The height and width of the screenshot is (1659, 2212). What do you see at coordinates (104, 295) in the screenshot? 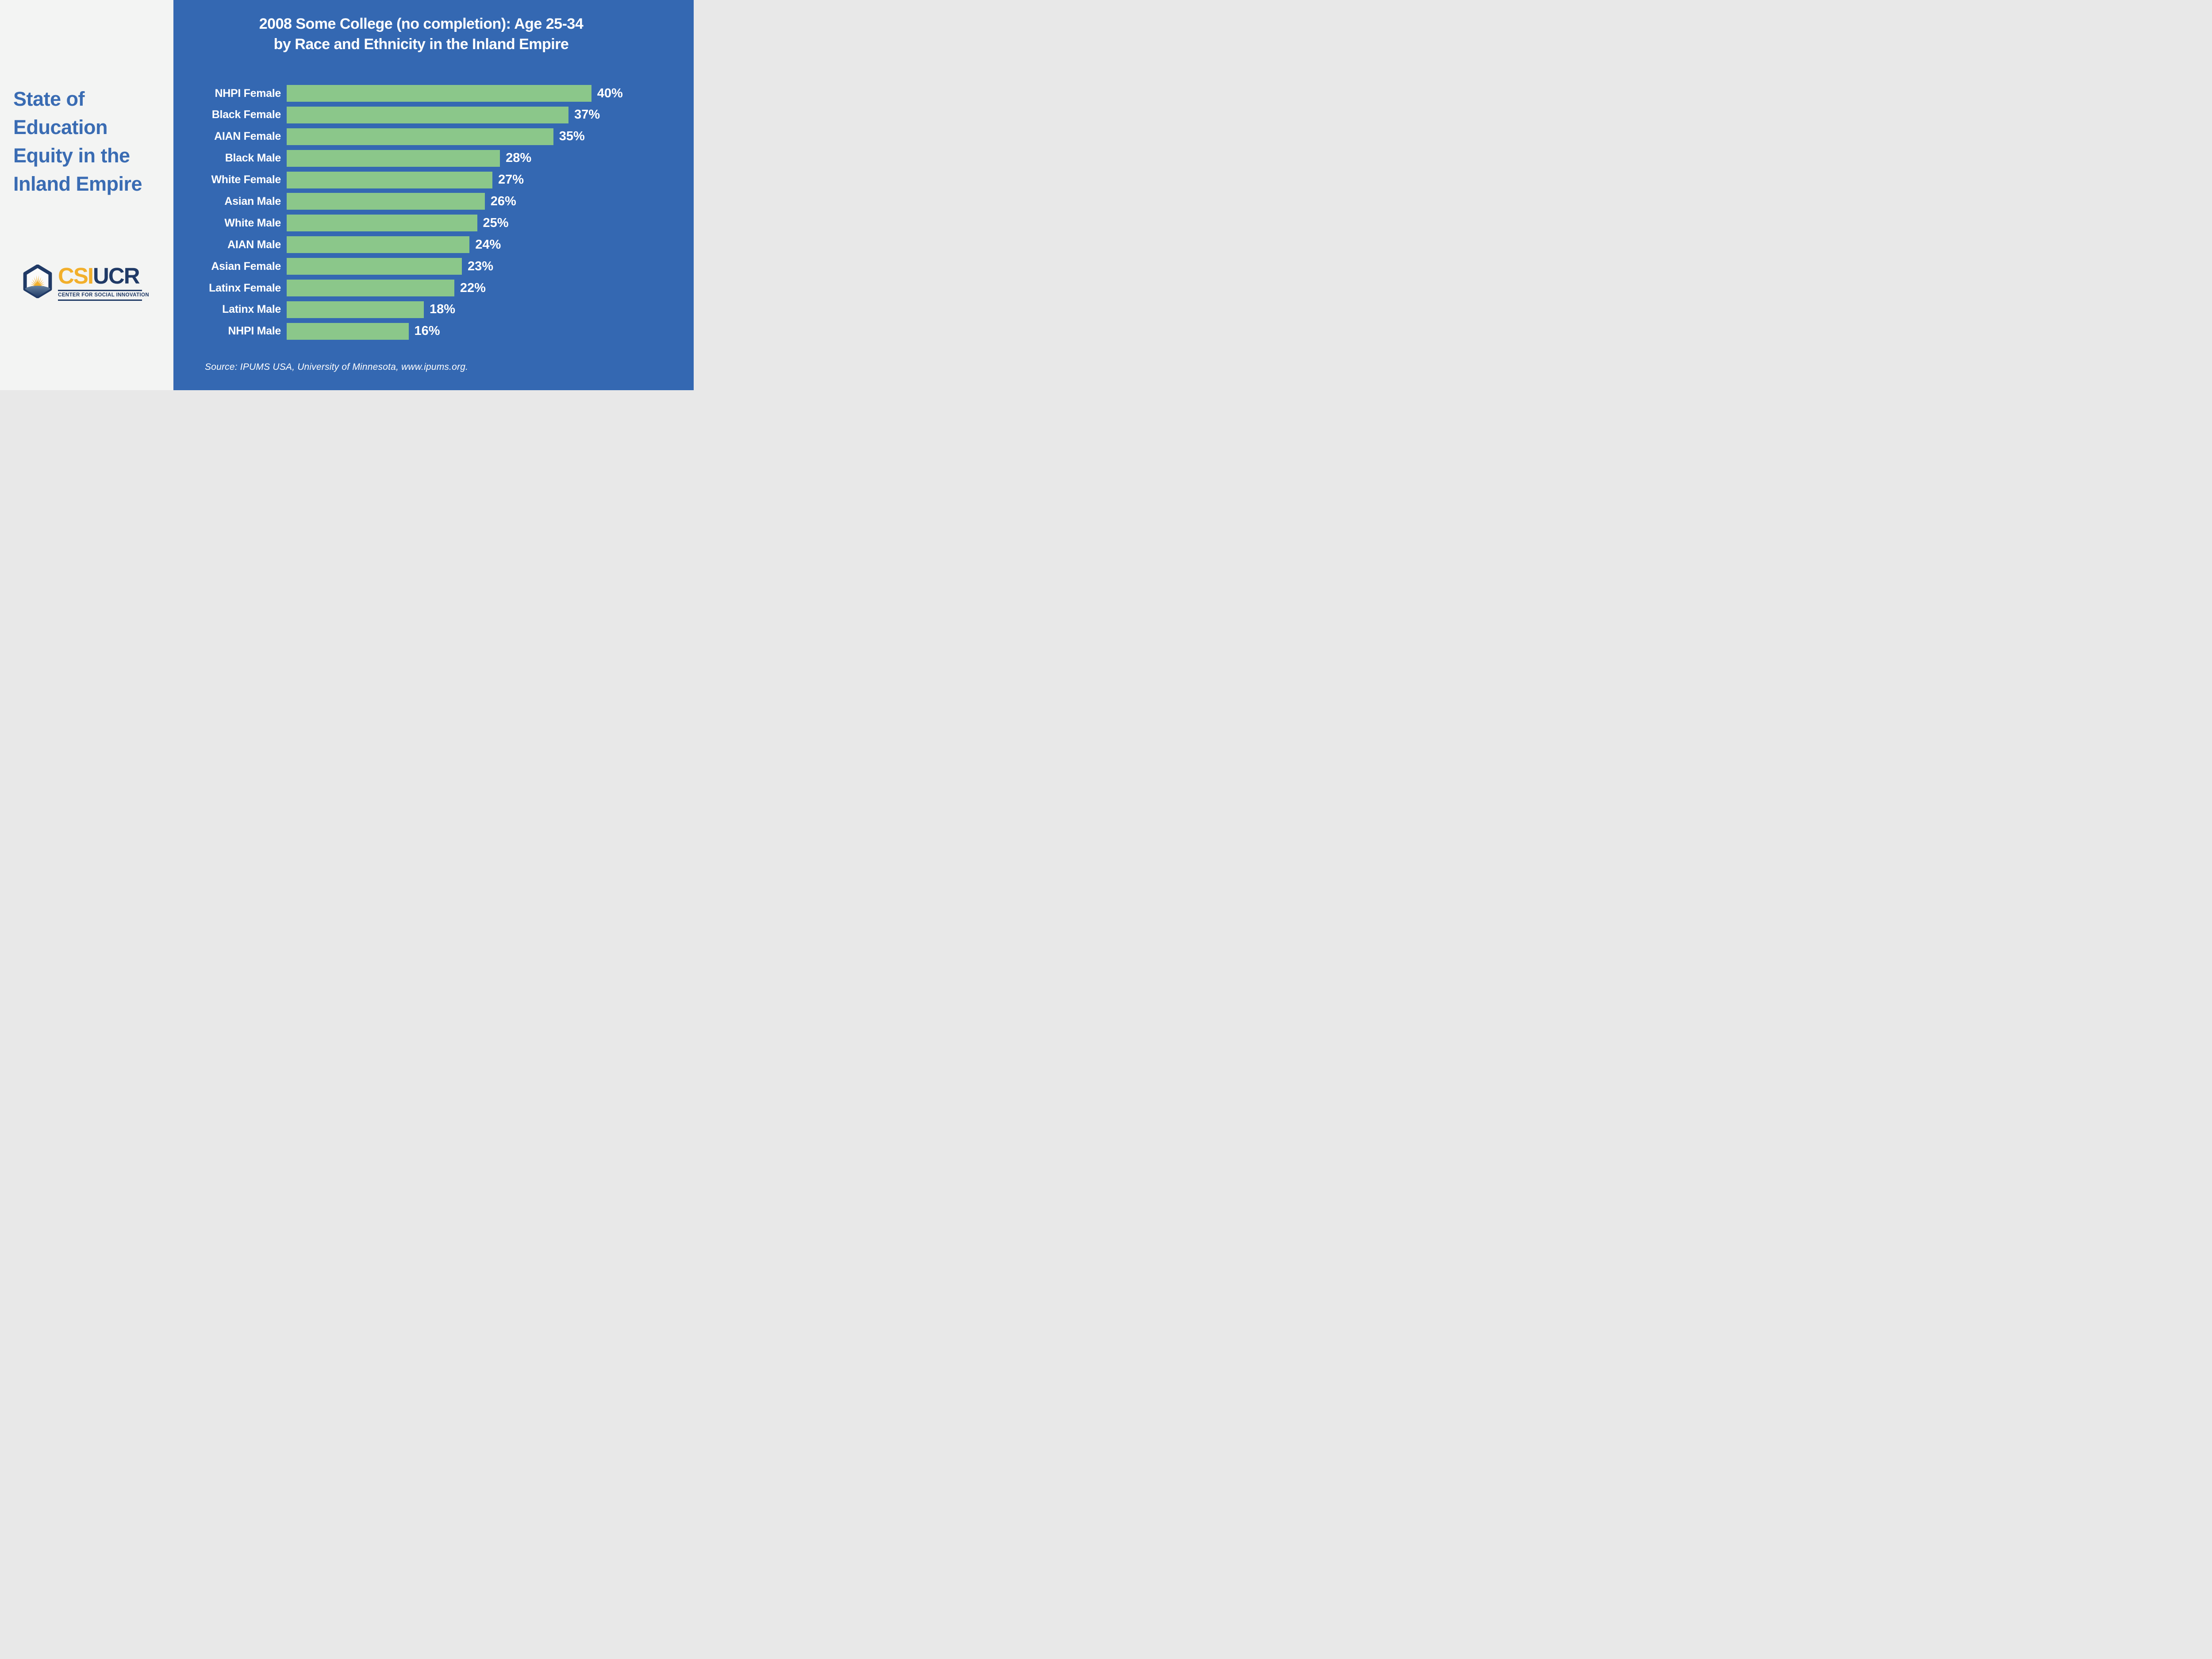
I see `logo-tagline: CENTER FOR SOCIAL INNOVATION` at bounding box center [104, 295].